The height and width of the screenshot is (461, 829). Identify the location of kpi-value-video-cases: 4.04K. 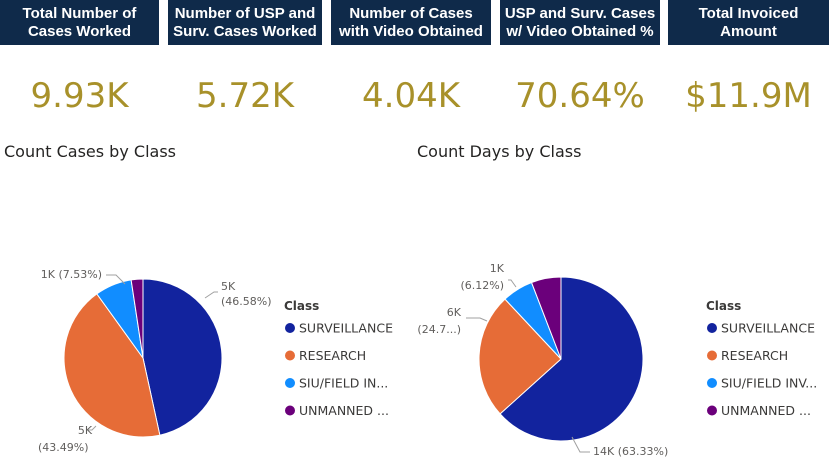
(411, 96).